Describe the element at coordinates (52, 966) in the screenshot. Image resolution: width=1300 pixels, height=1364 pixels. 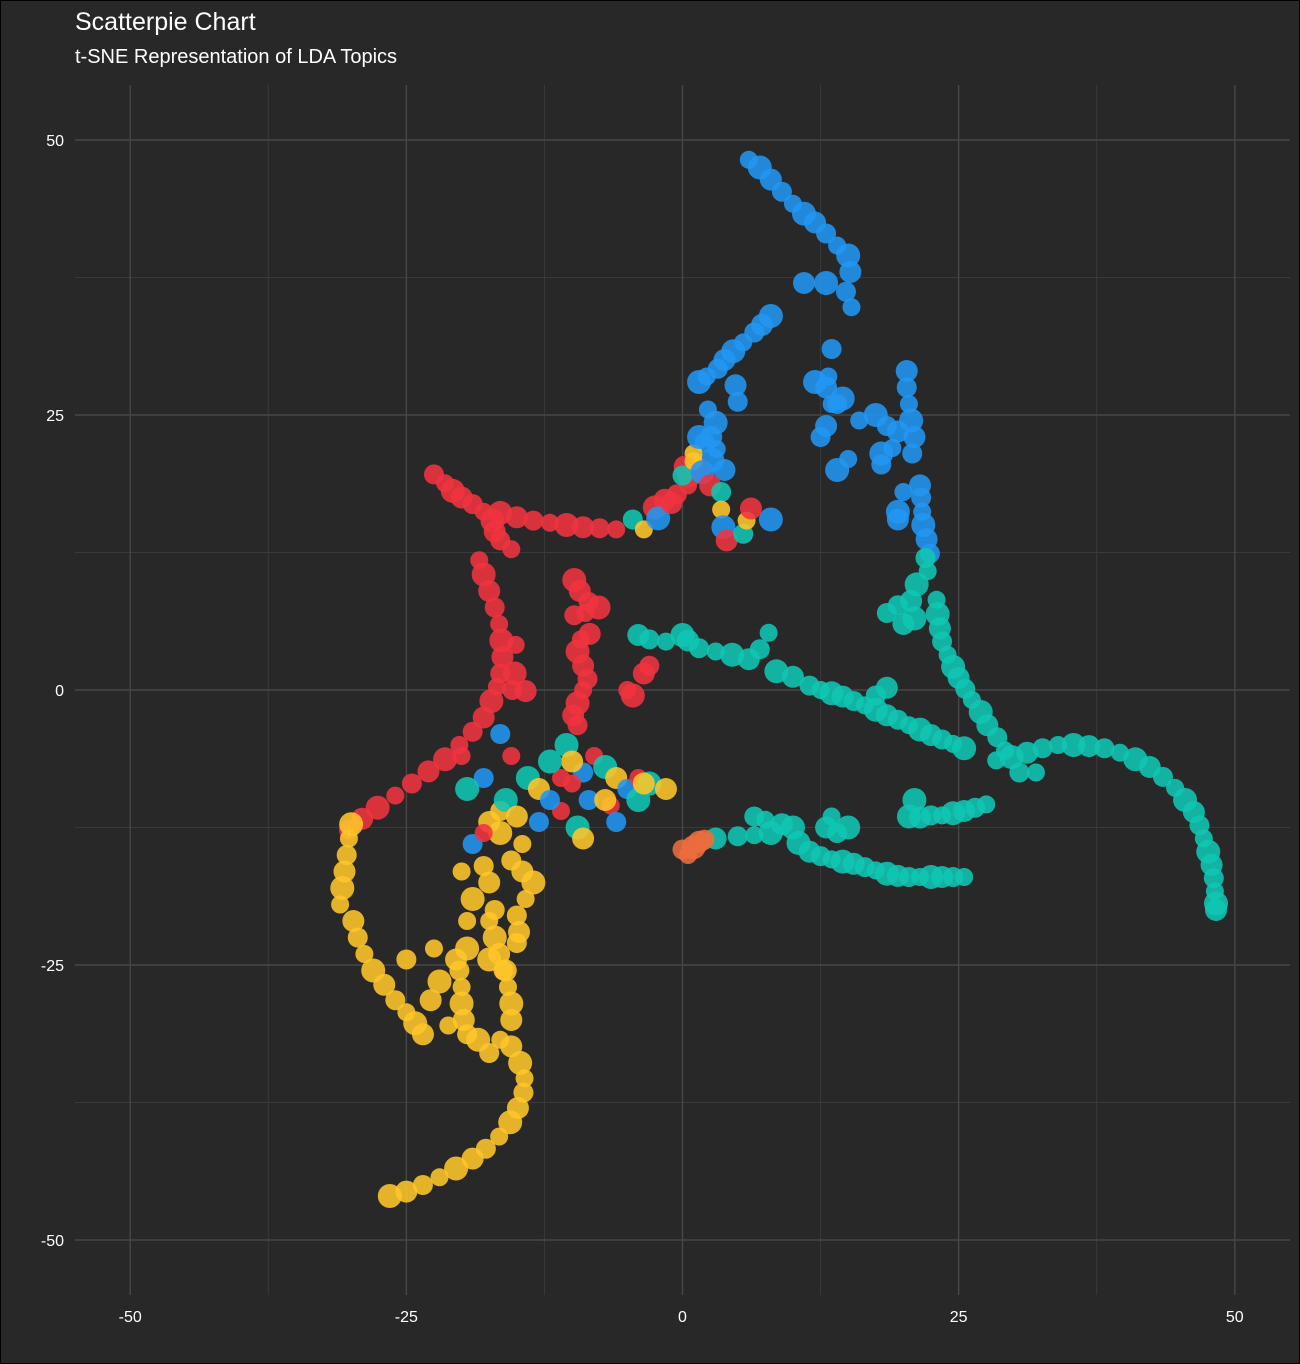
I see `y-tick-label: -25` at that location.